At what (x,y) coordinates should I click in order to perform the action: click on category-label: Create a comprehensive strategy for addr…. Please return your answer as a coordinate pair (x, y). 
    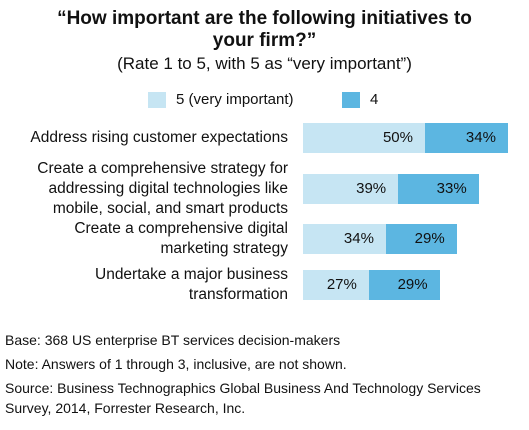
    Looking at the image, I should click on (162, 188).